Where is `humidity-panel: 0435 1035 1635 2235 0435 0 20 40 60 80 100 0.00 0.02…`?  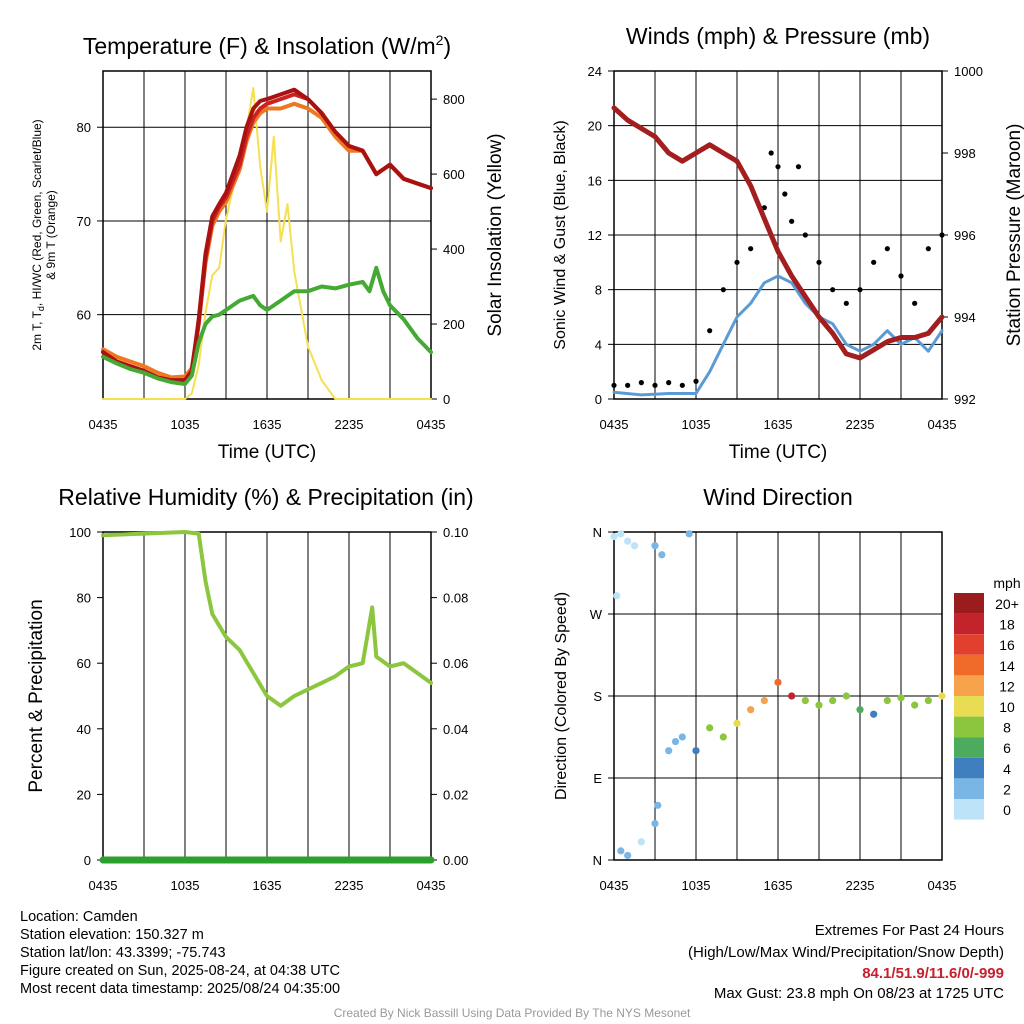 humidity-panel: 0435 1035 1635 2235 0435 0 20 40 60 80 100 0.00 0.02… is located at coordinates (268, 709).